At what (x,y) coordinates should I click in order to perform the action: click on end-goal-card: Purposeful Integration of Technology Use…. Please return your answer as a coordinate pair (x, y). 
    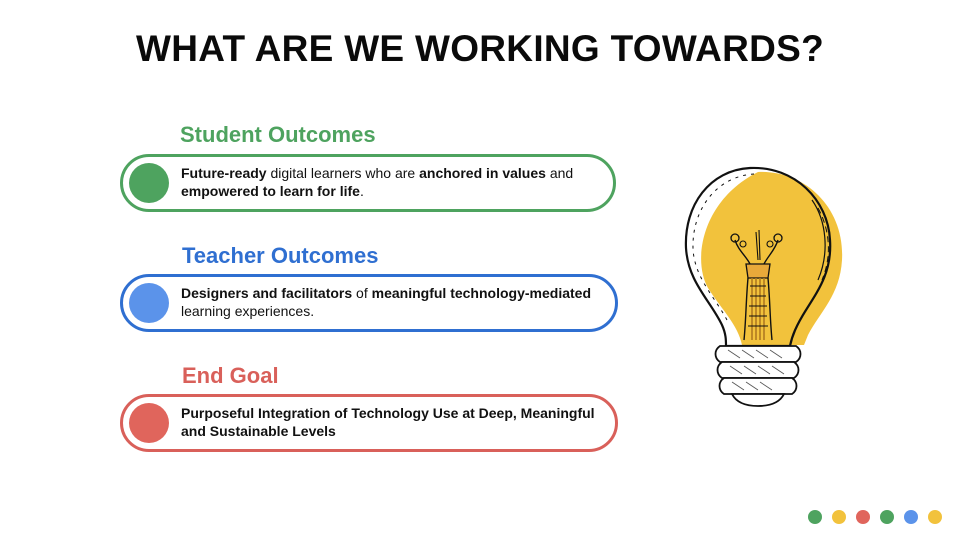
    Looking at the image, I should click on (369, 423).